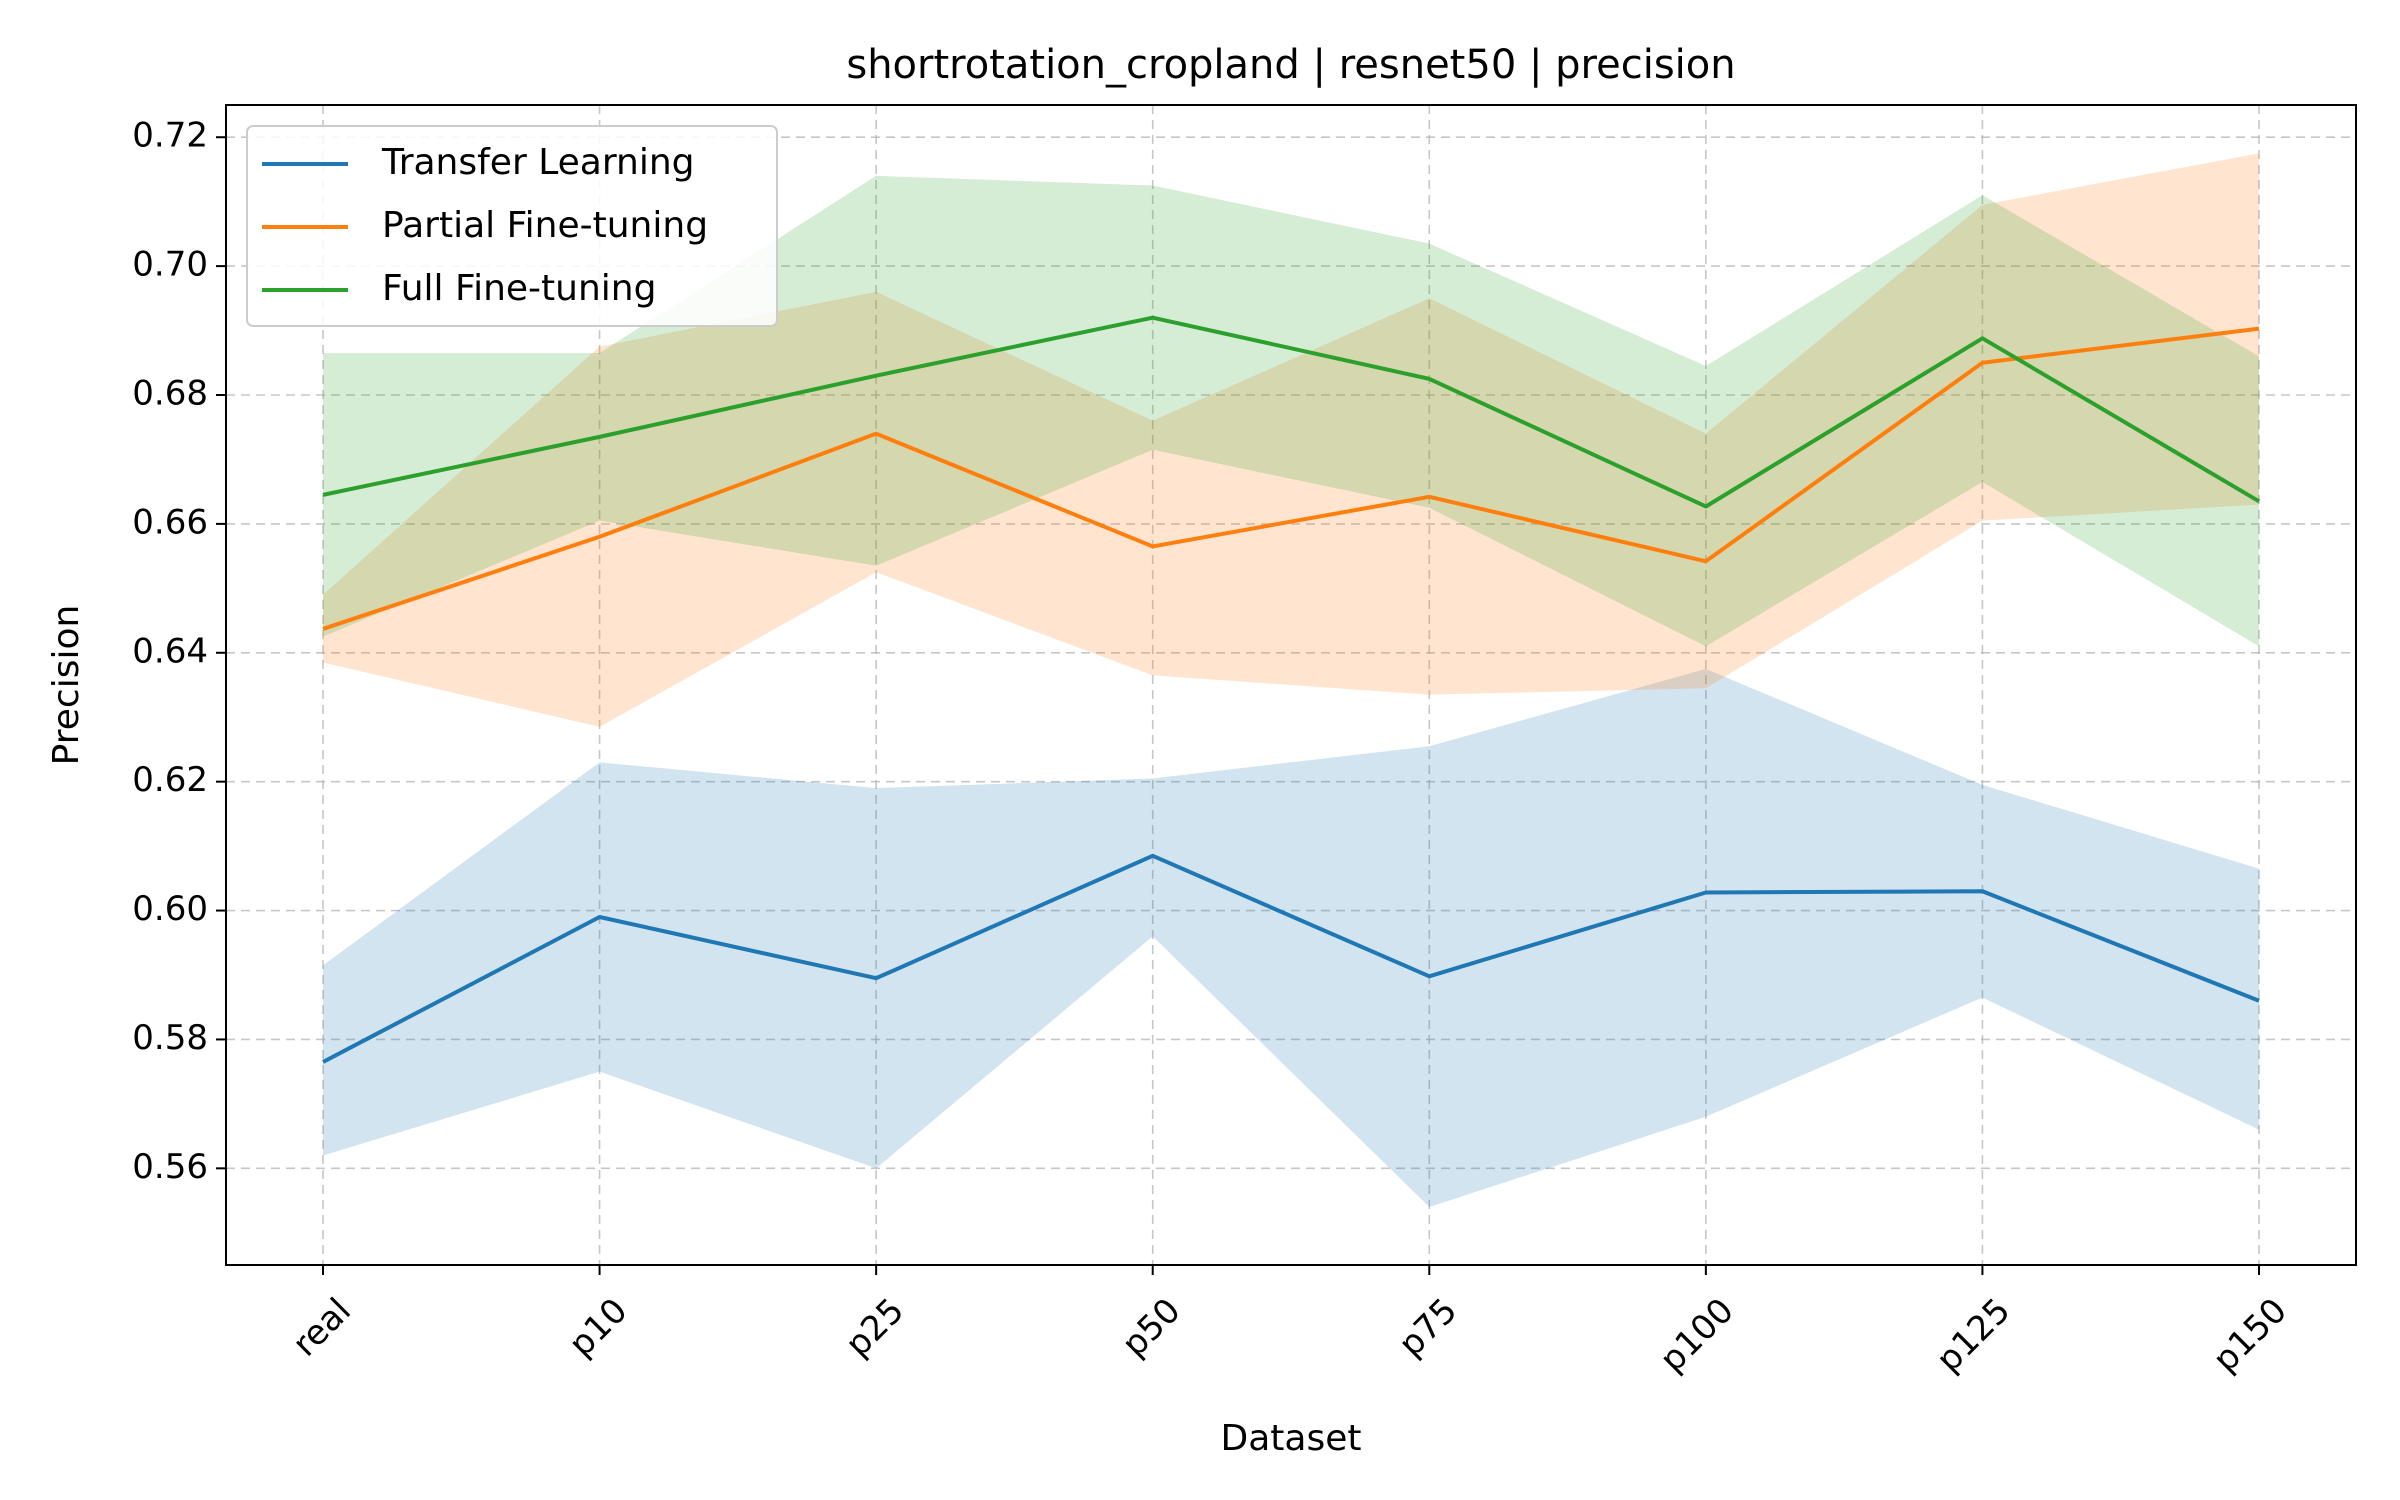  I want to click on series-line-full-fine-tuning, so click(1291, 412).